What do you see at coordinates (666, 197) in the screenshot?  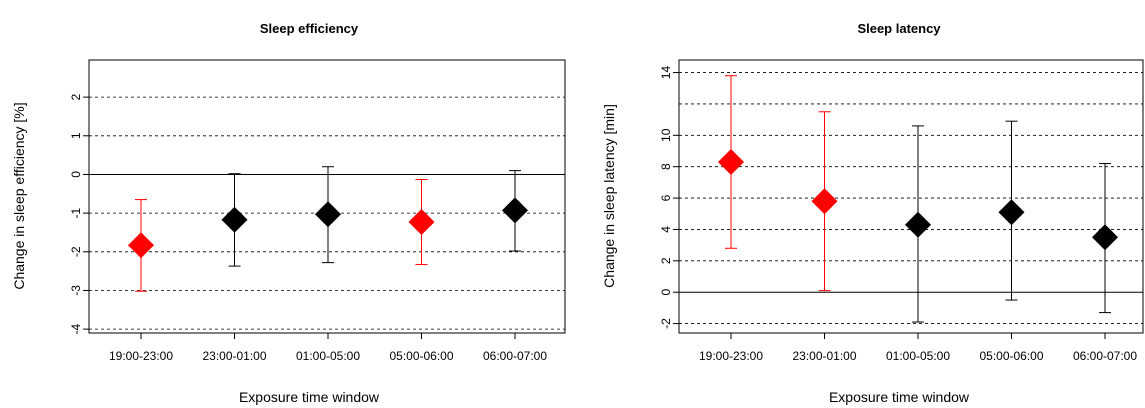 I see `y-tick-label: 6` at bounding box center [666, 197].